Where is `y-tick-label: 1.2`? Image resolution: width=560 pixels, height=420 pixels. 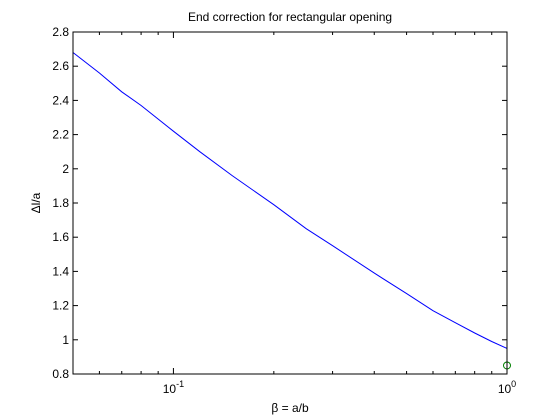 y-tick-label: 1.2 is located at coordinates (60, 306).